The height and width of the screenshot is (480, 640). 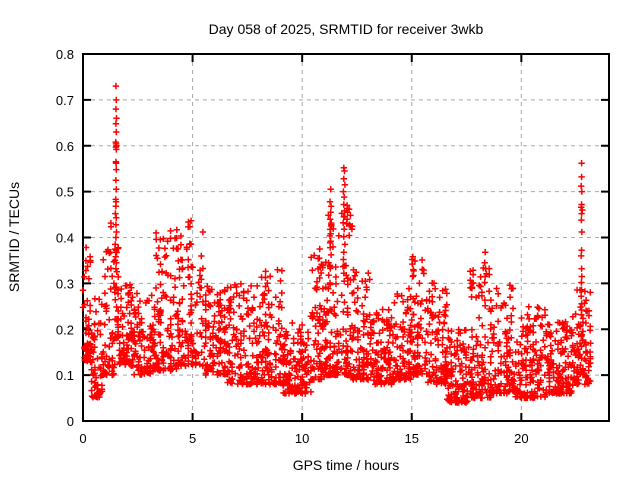 I want to click on x-axis-label: GPS time / hours, so click(x=346, y=465).